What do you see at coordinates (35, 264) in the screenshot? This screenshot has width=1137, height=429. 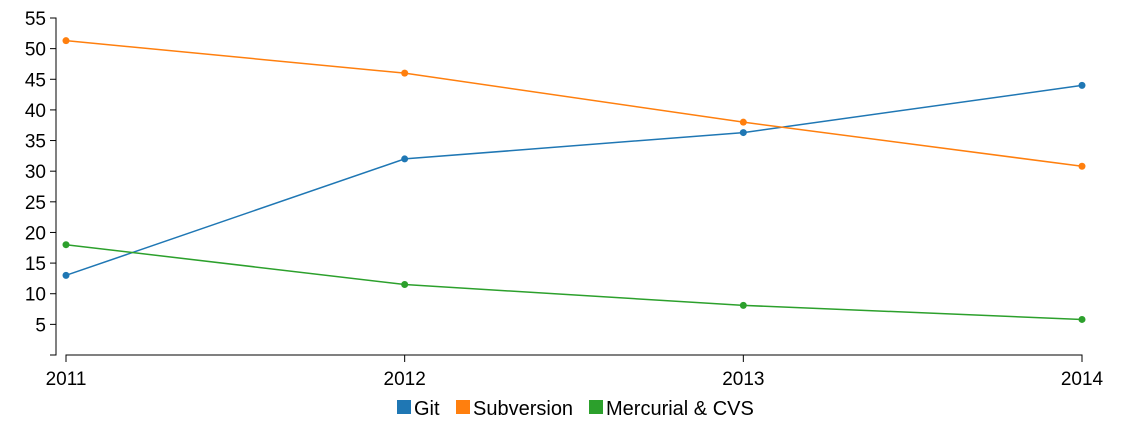 I see `y-tick-label: 15` at bounding box center [35, 264].